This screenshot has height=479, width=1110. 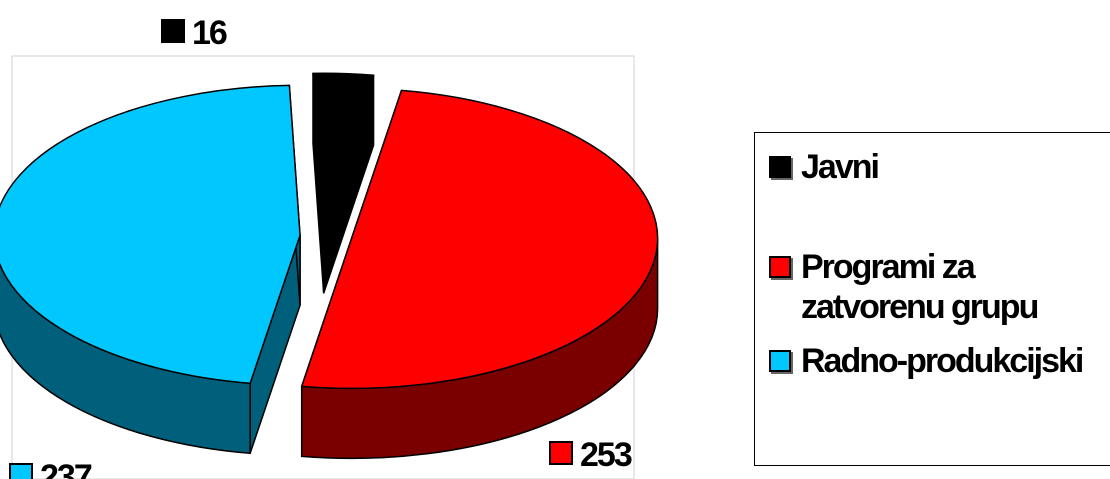 What do you see at coordinates (21, 471) in the screenshot?
I see `data-label-swatch-radno-produkcijski` at bounding box center [21, 471].